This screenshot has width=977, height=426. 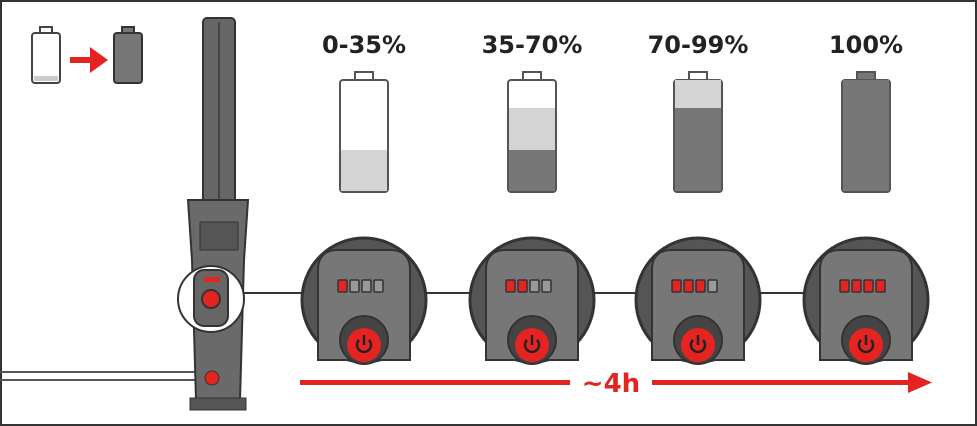 What do you see at coordinates (698, 198) in the screenshot?
I see `stage: 70-99%` at bounding box center [698, 198].